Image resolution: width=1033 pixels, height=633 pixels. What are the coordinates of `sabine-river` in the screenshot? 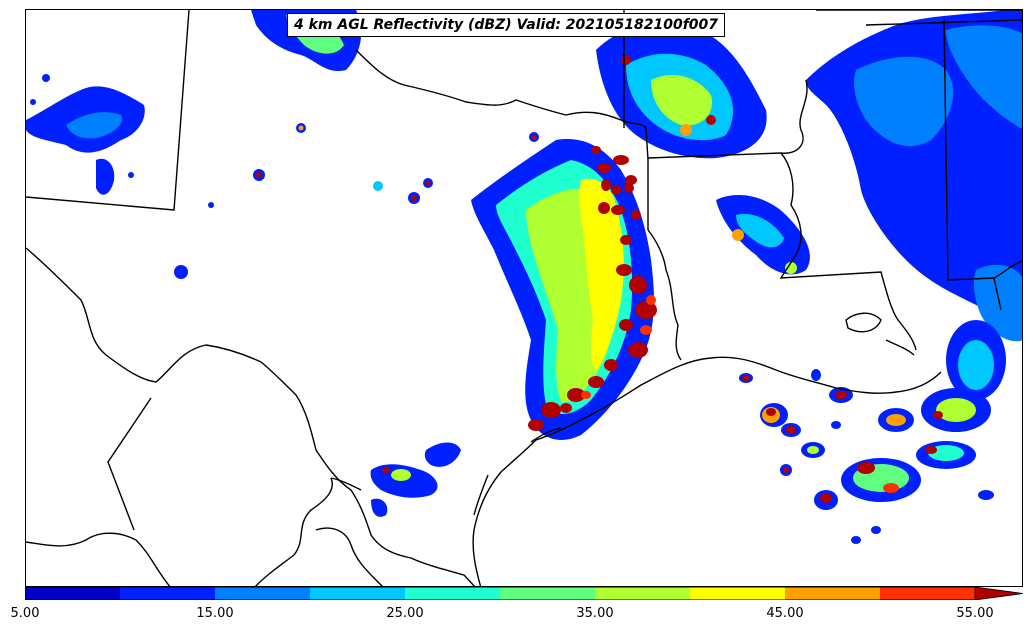 It's located at (664, 295).